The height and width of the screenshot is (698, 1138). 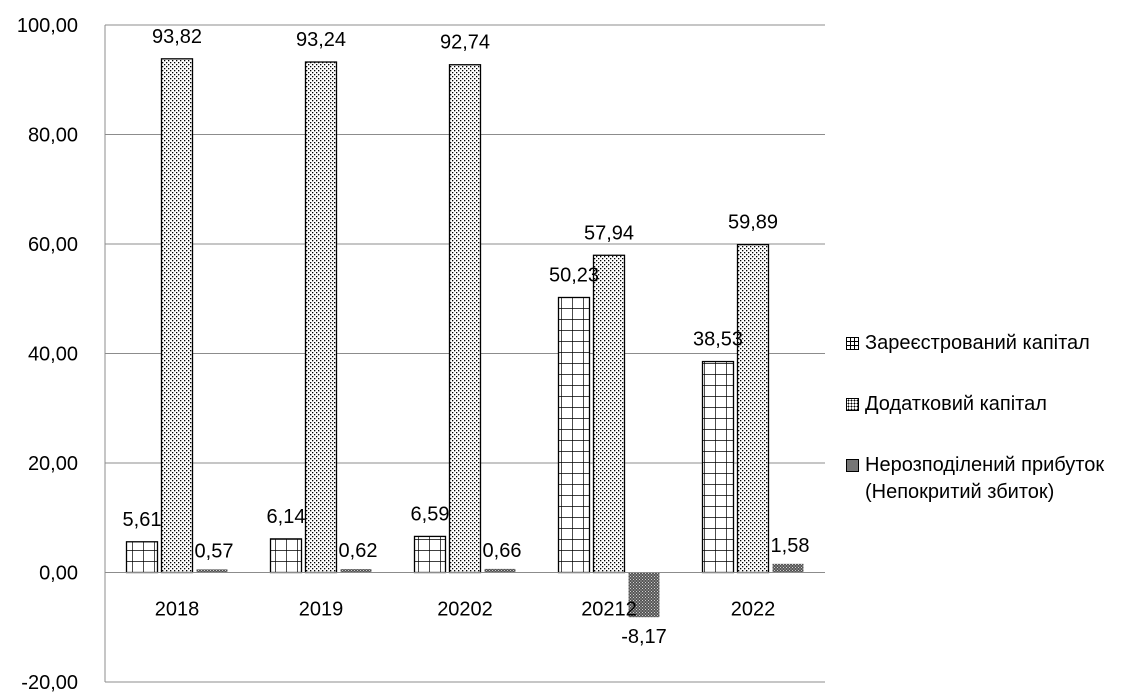 What do you see at coordinates (977, 343) in the screenshot?
I see `legend-label: Зареєстрований капітал` at bounding box center [977, 343].